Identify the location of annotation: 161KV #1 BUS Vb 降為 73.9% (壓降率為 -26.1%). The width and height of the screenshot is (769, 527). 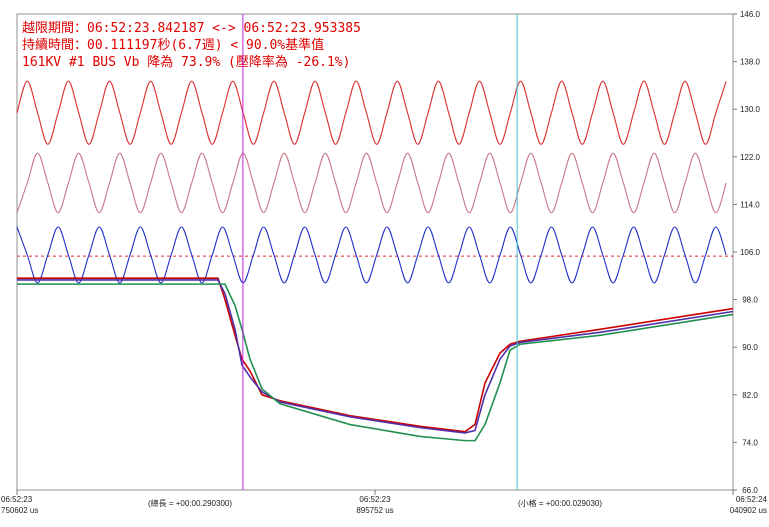
(186, 62).